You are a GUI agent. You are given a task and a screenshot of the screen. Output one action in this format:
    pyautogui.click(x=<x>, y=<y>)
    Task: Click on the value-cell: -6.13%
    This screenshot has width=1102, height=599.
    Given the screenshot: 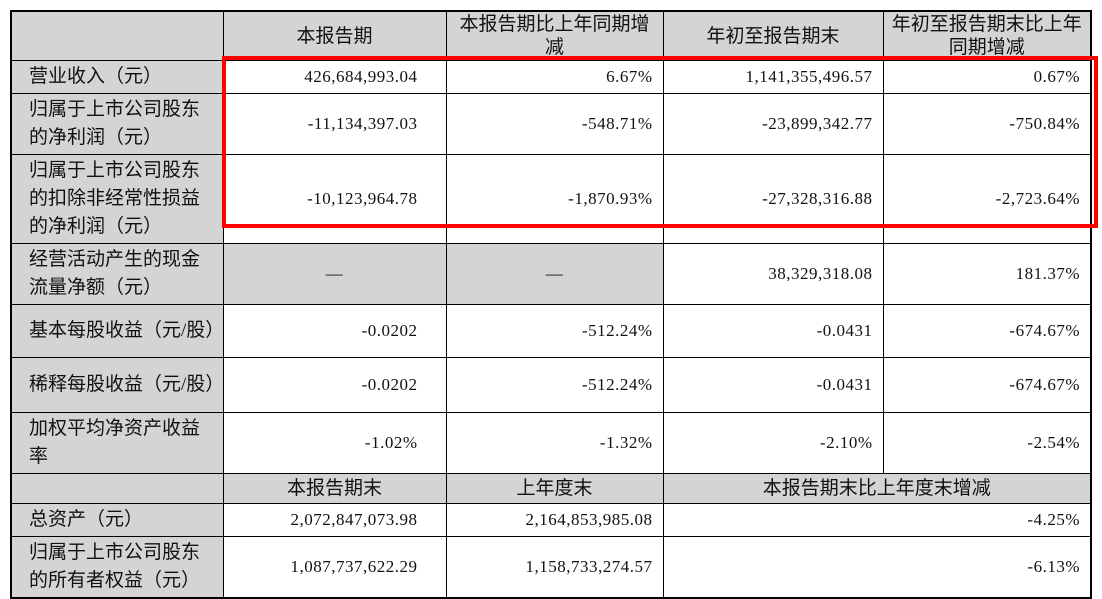 What is the action you would take?
    pyautogui.click(x=877, y=567)
    